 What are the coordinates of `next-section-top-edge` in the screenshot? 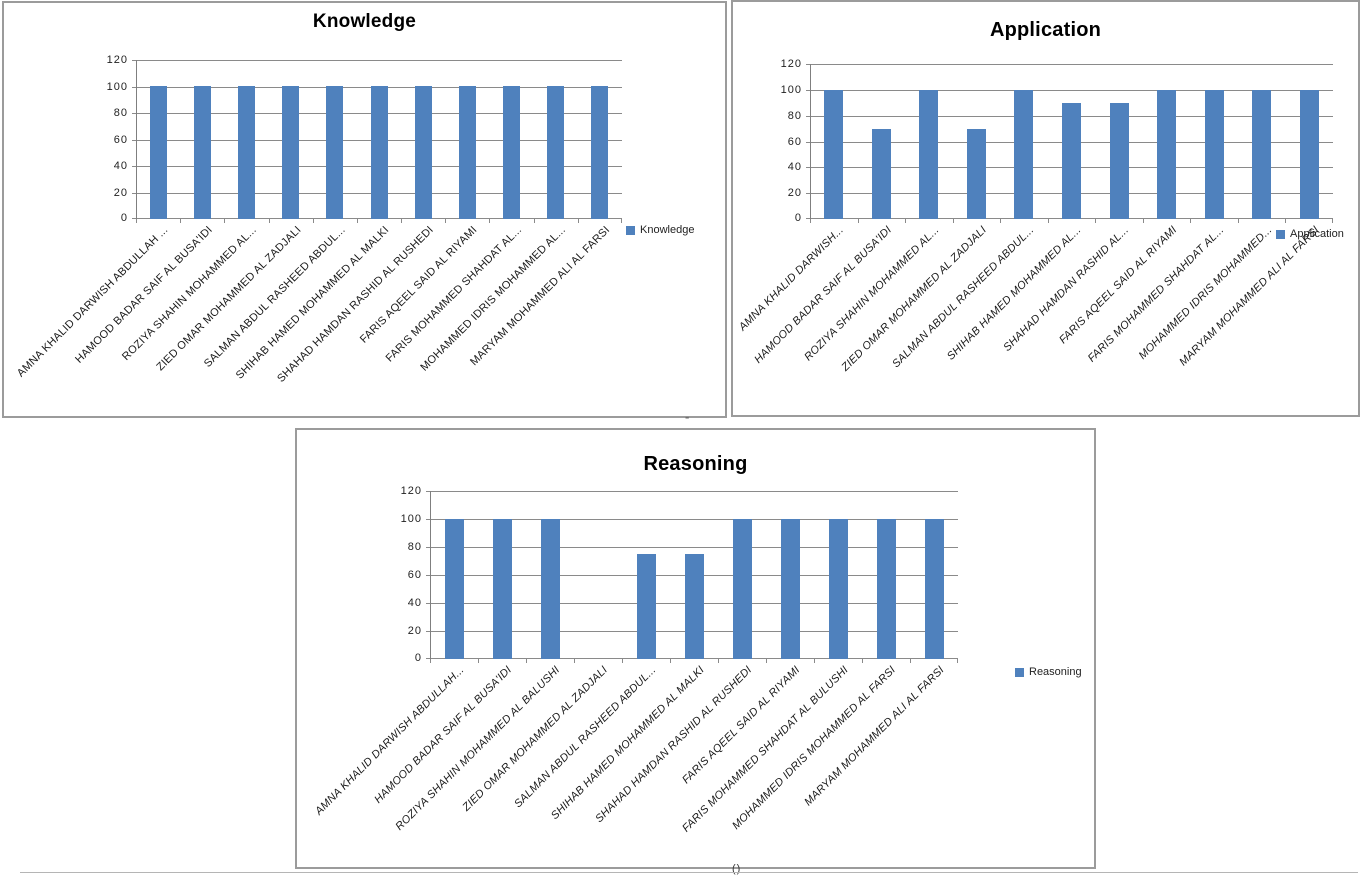 It's located at (689, 872).